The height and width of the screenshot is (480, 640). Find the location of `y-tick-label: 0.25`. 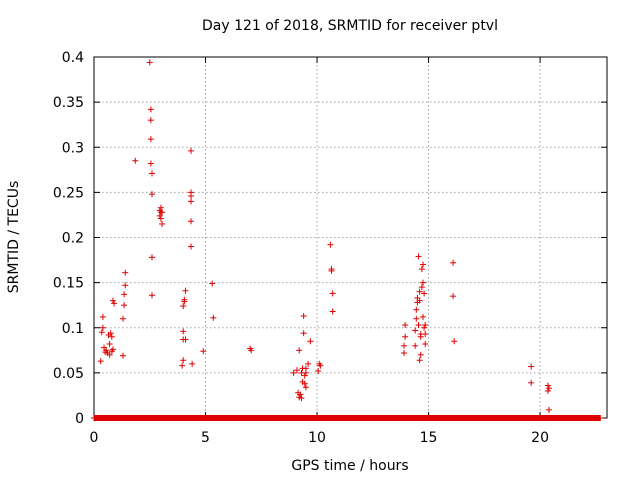

y-tick-label: 0.25 is located at coordinates (68, 193).